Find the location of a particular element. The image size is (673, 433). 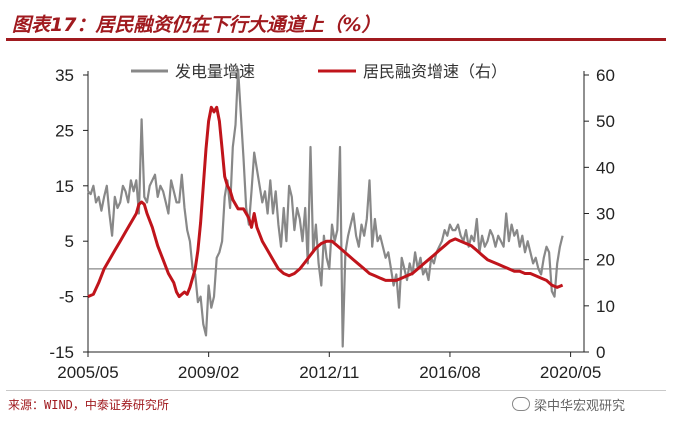

left-tick-label: -15 is located at coordinates (61, 352).